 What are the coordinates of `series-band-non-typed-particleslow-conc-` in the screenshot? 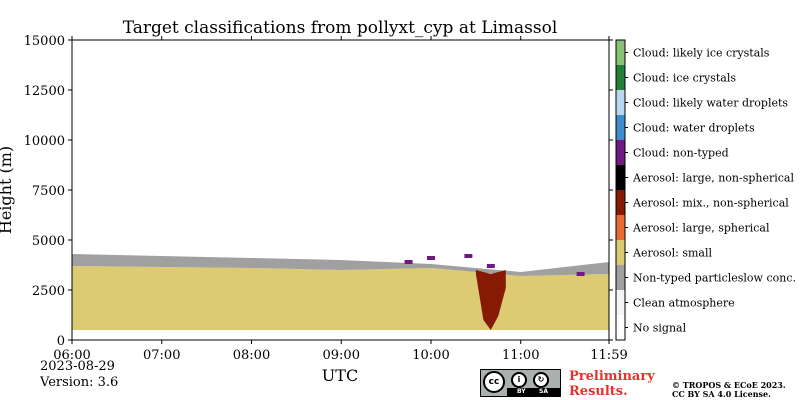 It's located at (340, 265).